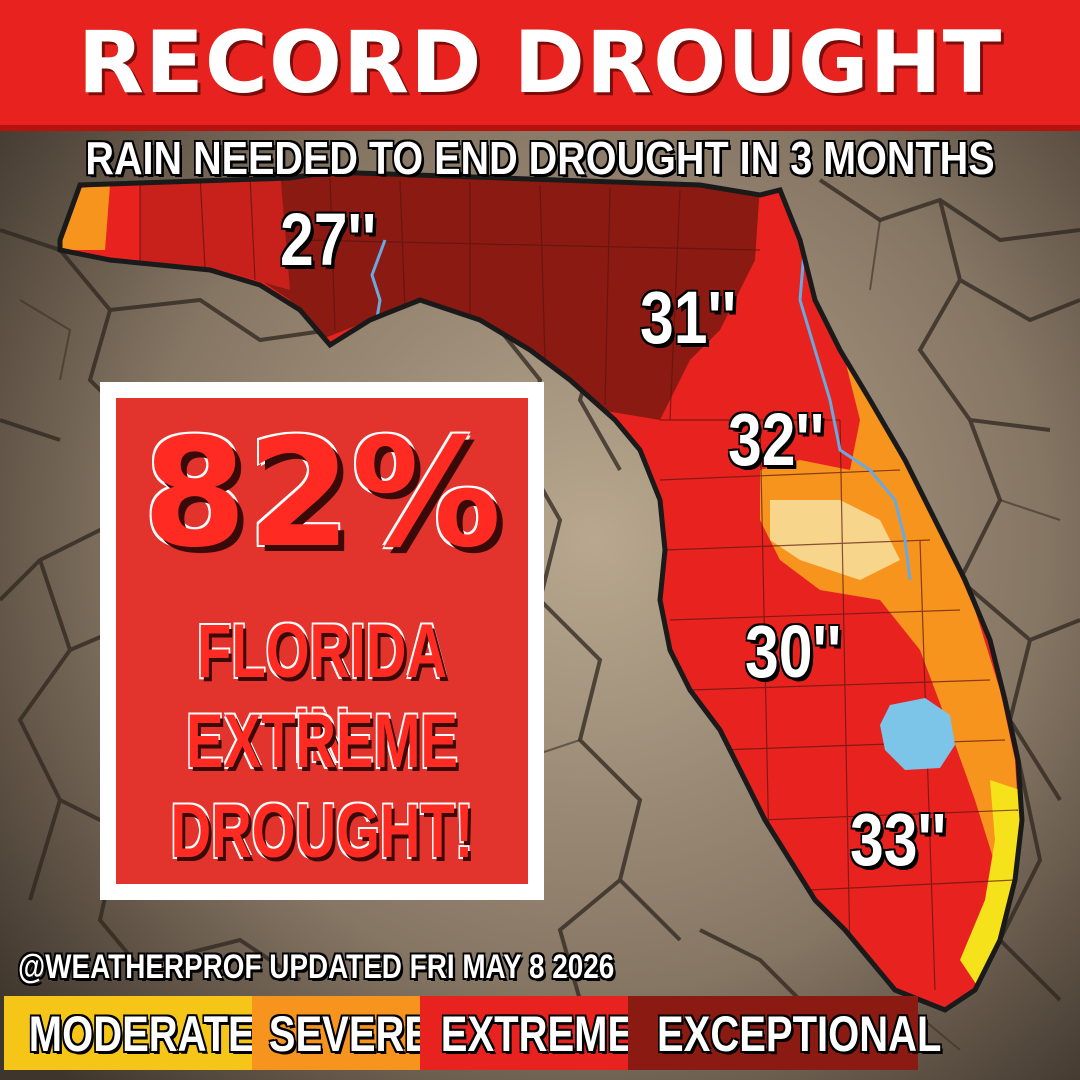  Describe the element at coordinates (540, 63) in the screenshot. I see `headline-title: RECORD DROUGHT` at that location.